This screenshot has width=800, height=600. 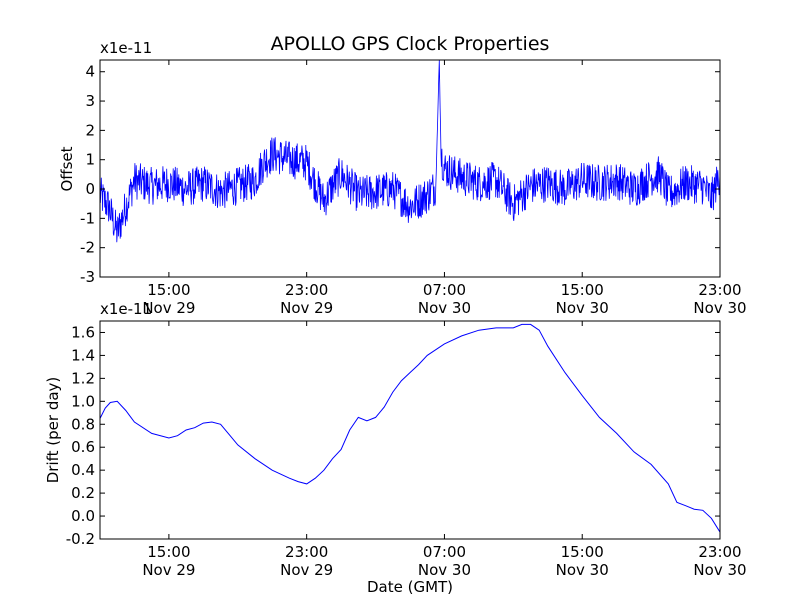 I want to click on offset-y-tick-label: 2, so click(x=90, y=130).